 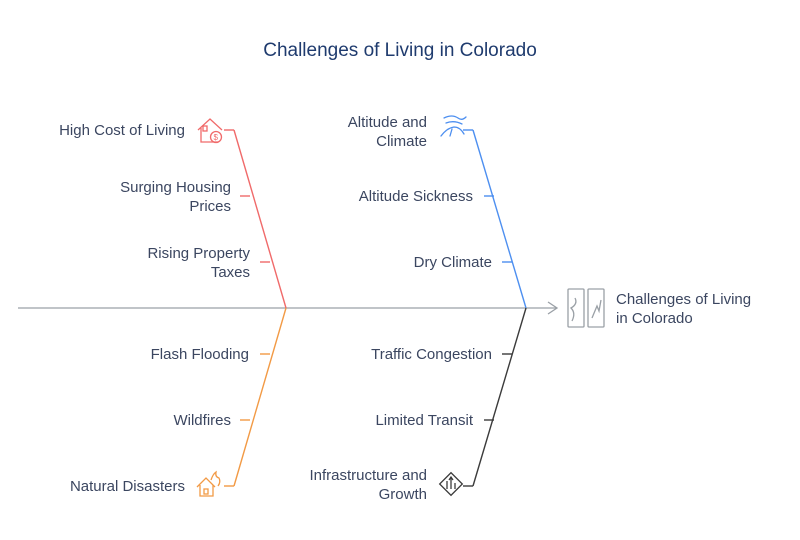 I want to click on cause-limited-transit: Limited Transit, so click(x=424, y=420).